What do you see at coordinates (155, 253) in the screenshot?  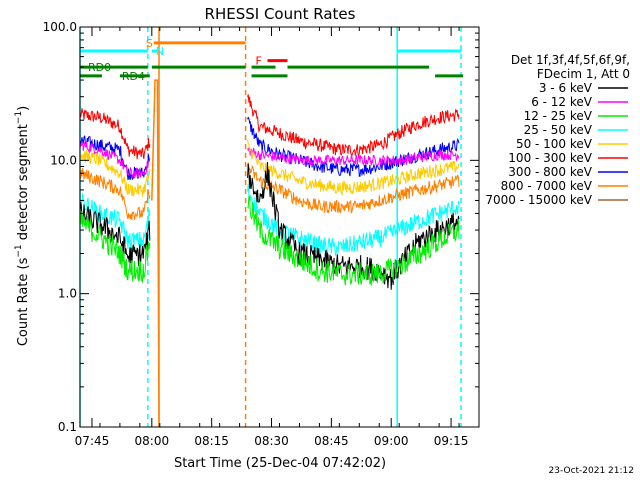 I see `series-spike` at bounding box center [155, 253].